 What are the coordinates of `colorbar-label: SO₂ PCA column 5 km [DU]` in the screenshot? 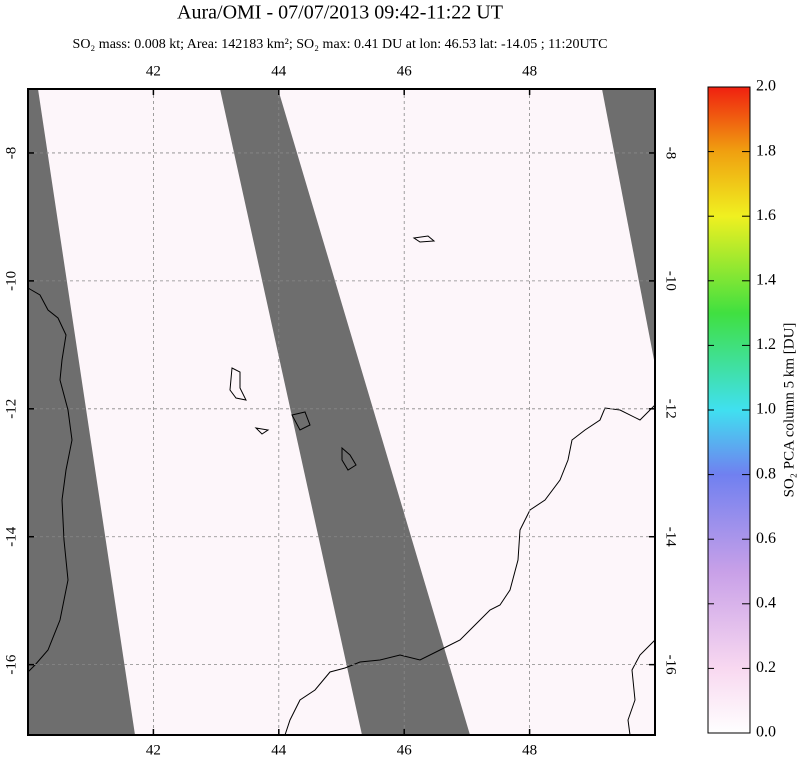 It's located at (789, 410).